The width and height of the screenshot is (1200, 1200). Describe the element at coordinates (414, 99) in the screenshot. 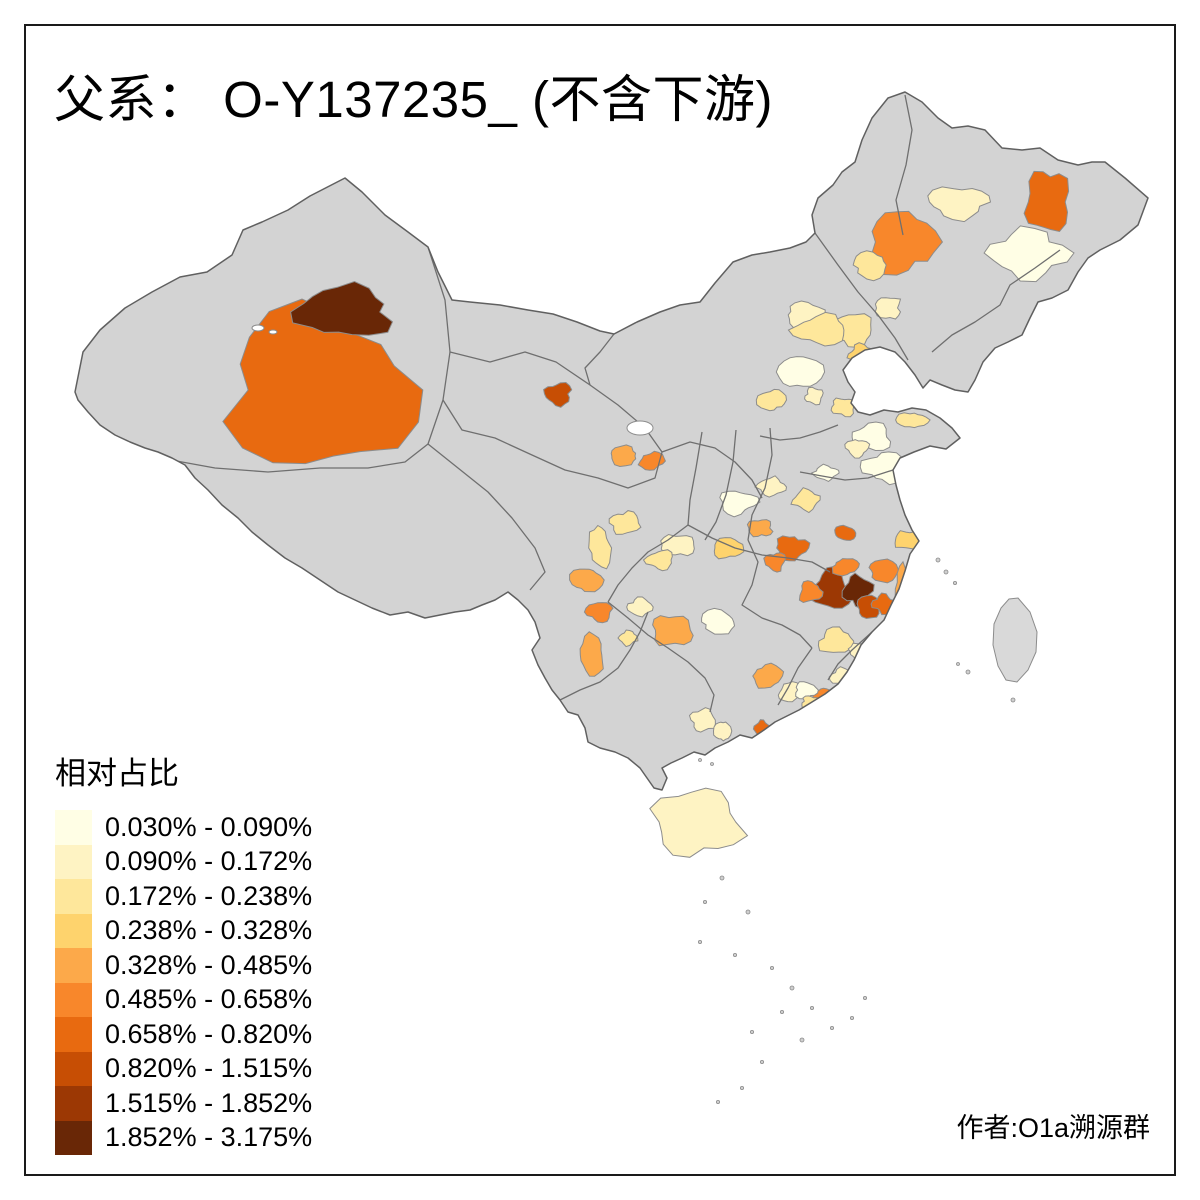

I see `page-title: 父系： O-Y137235_ (不含下游)` at that location.